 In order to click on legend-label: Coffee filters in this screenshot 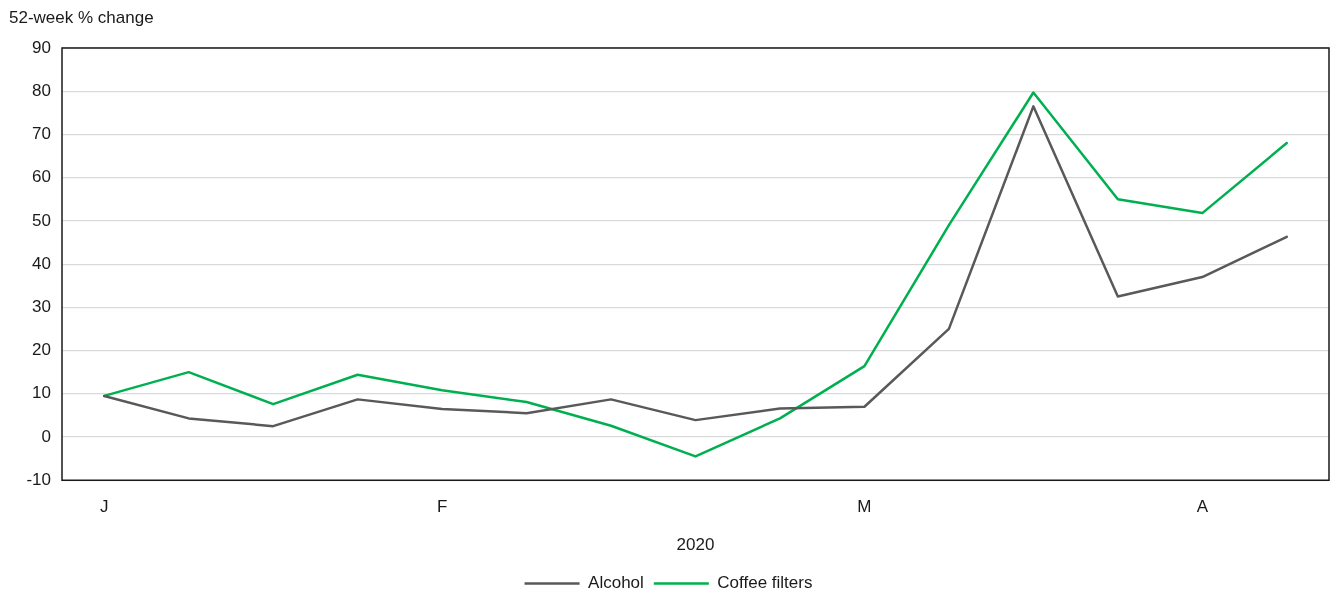, I will do `click(765, 582)`.